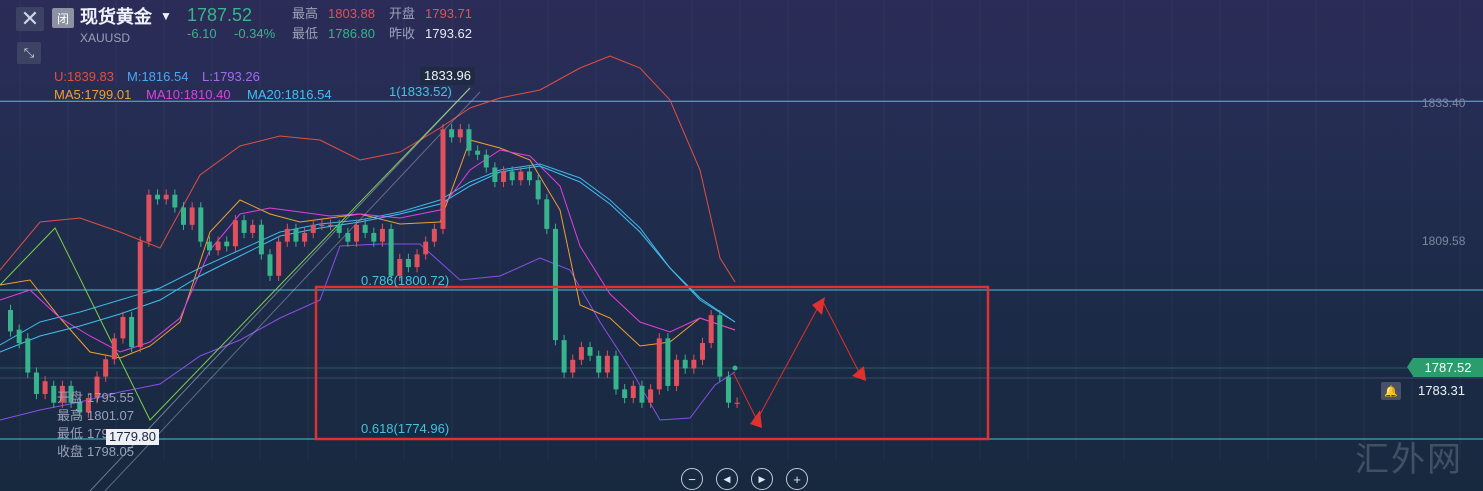 This screenshot has height=491, width=1483. Describe the element at coordinates (84, 76) in the screenshot. I see `boll-upper-legend: U:1839.83` at that location.